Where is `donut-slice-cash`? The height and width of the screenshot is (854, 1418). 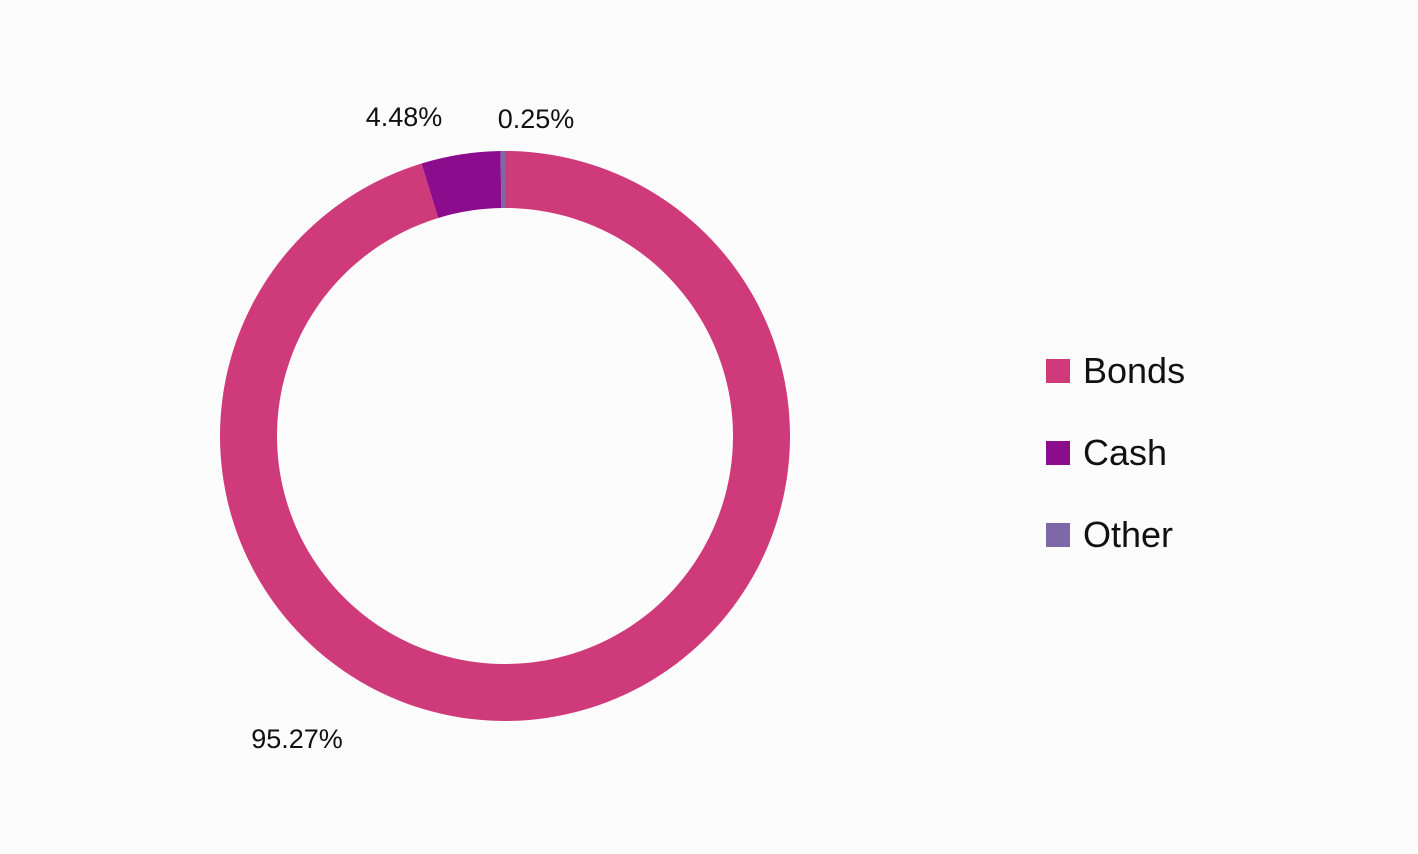
donut-slice-cash is located at coordinates (461, 184).